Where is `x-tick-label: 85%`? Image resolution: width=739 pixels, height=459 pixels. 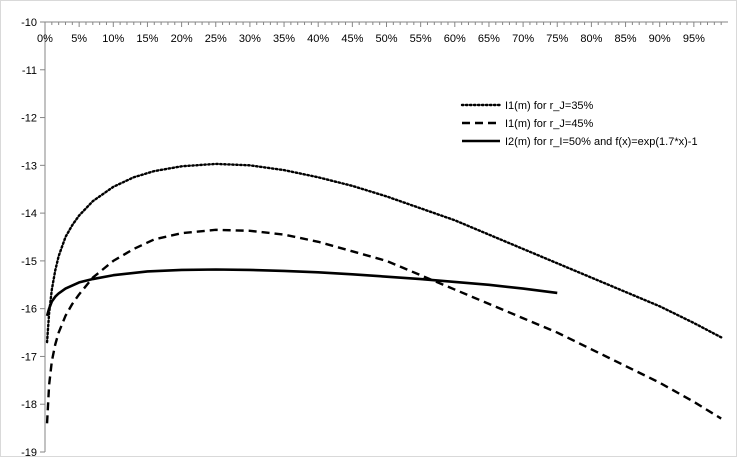
x-tick-label: 85% is located at coordinates (626, 39).